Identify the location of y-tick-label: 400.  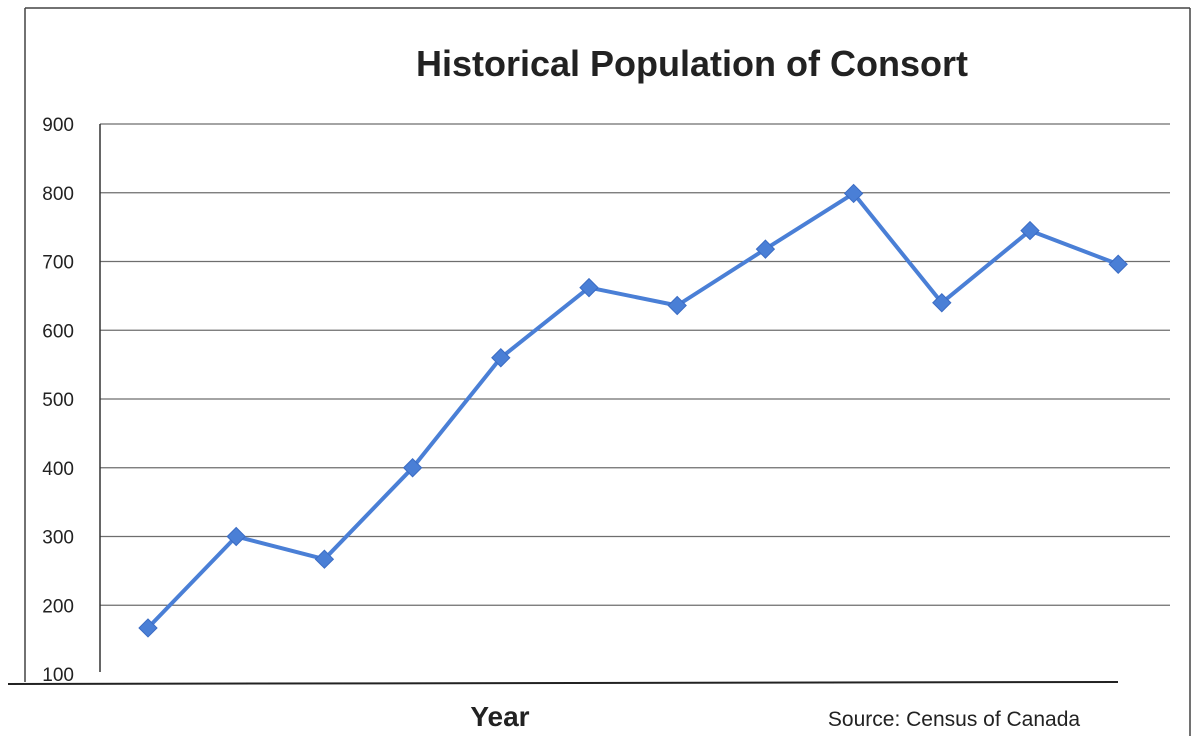
(58, 469).